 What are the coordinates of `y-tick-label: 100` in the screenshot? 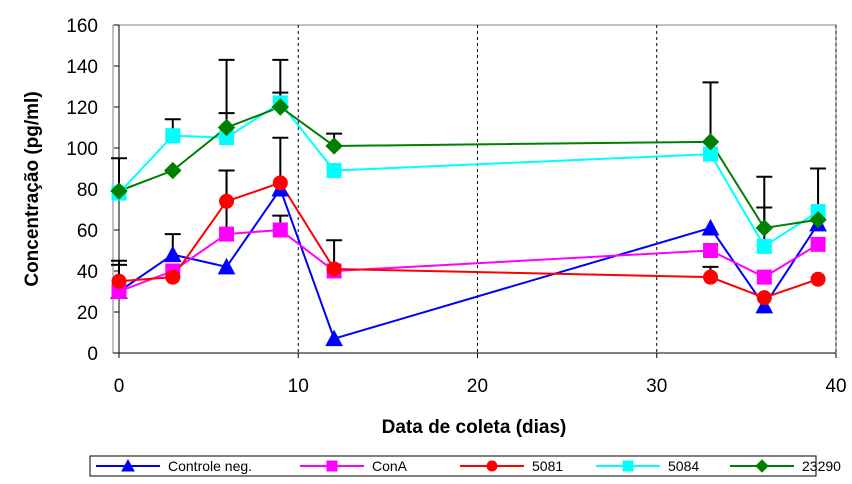 It's located at (82, 149).